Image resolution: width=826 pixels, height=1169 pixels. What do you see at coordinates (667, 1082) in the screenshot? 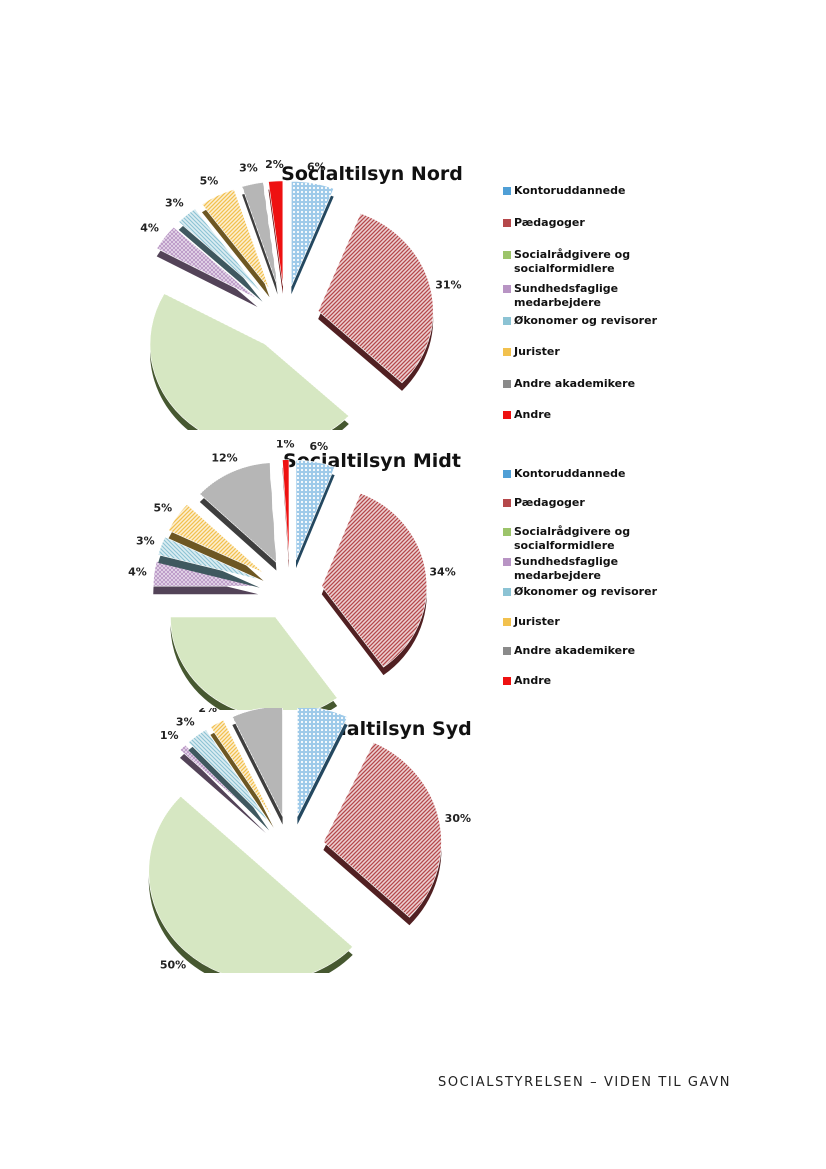
I see `footer-tagline: VIDEN TIL GAVN` at bounding box center [667, 1082].